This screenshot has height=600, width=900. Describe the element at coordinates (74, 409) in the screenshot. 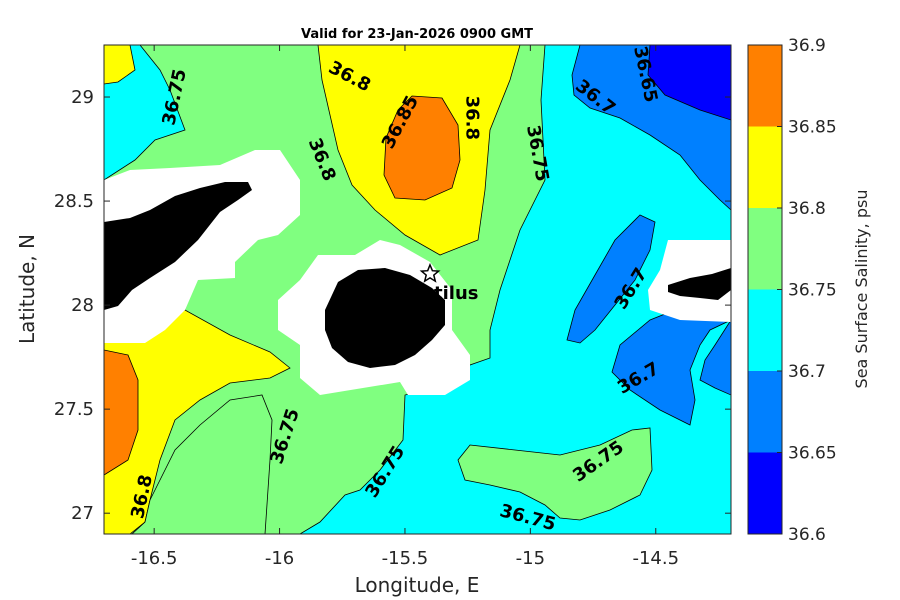

I see `y-tick-label: 27.5` at that location.